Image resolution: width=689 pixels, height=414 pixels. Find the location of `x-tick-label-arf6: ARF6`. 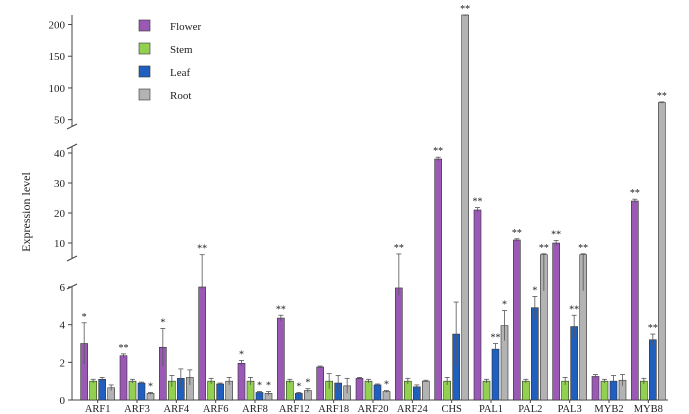

x-tick-label-arf6: ARF6 is located at coordinates (216, 409).